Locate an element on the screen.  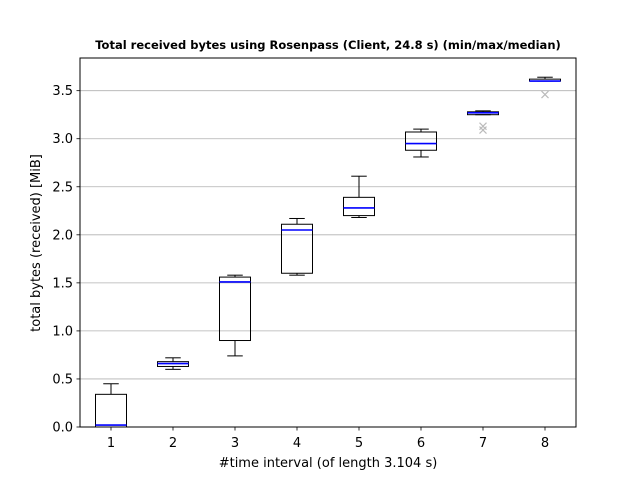
y-tick-label: 1.0 is located at coordinates (62, 331).